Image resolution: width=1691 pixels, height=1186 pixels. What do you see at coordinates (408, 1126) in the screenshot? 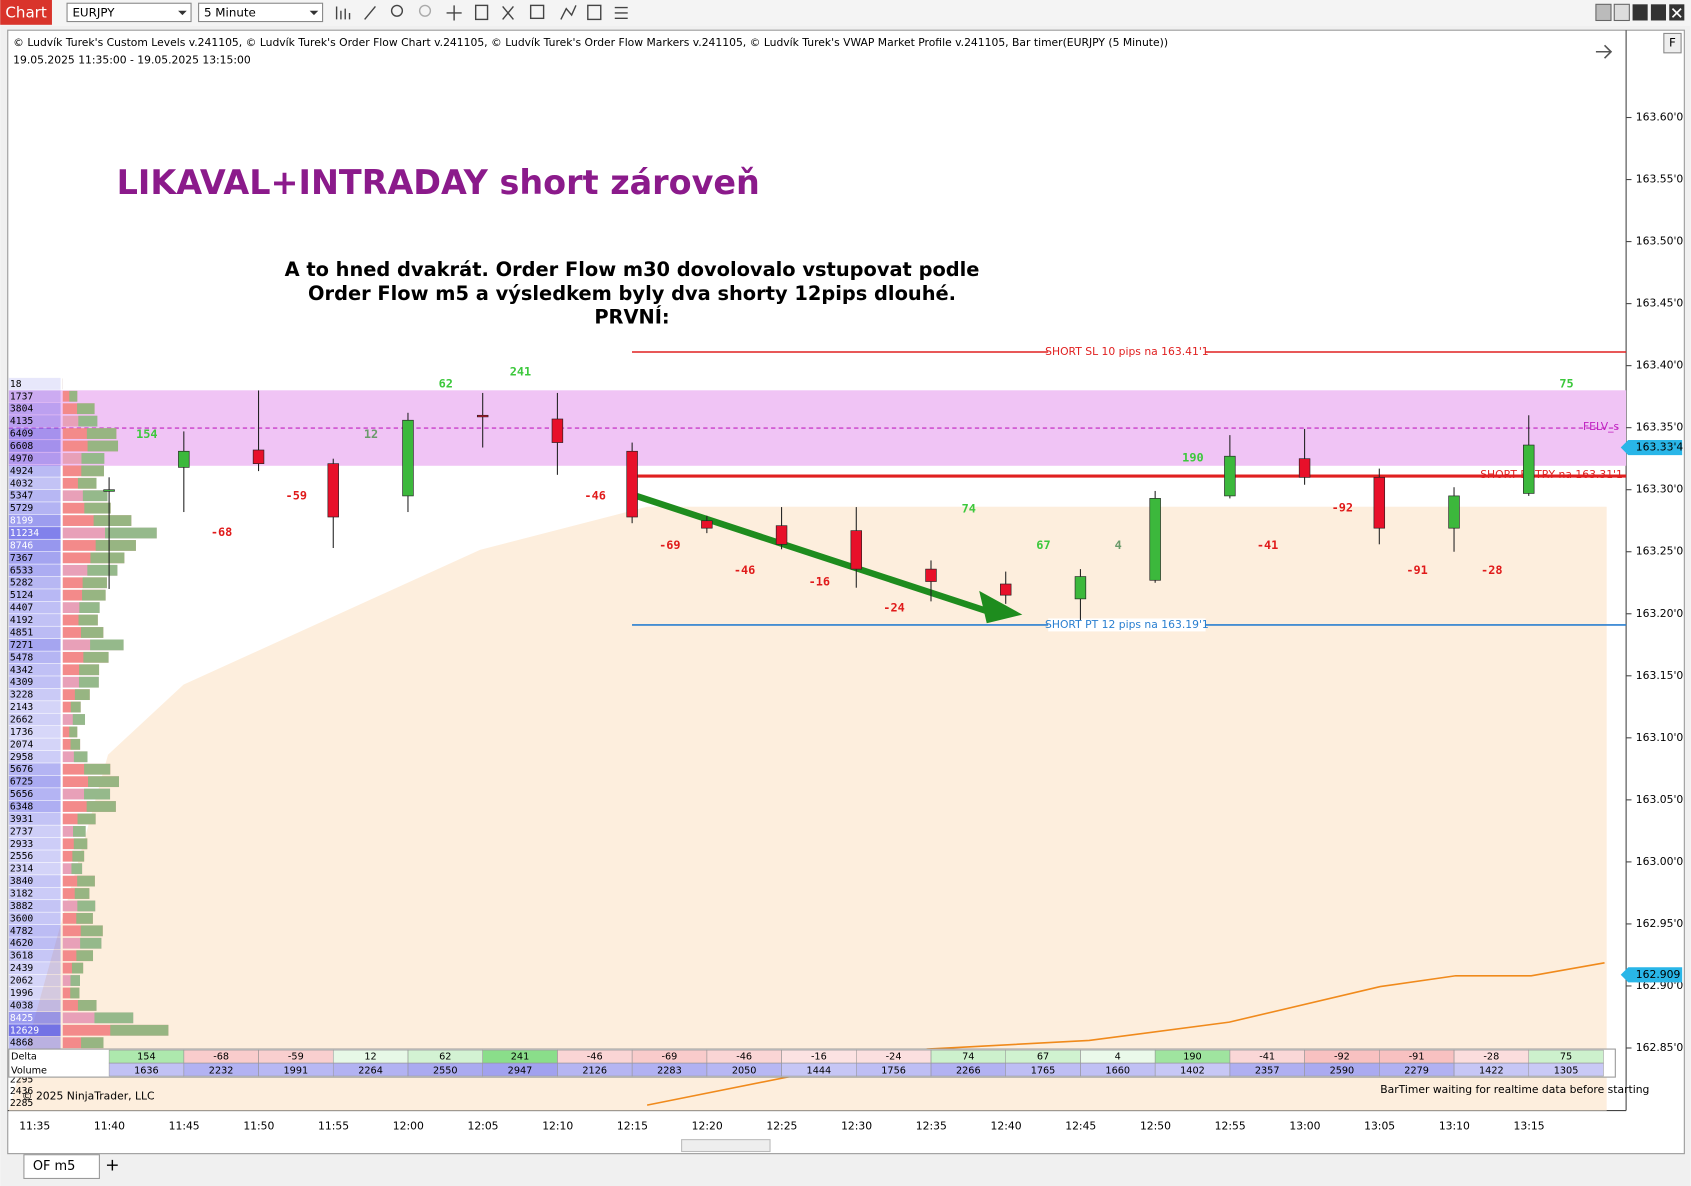
I see `time-tick-label: 12:00` at bounding box center [408, 1126].